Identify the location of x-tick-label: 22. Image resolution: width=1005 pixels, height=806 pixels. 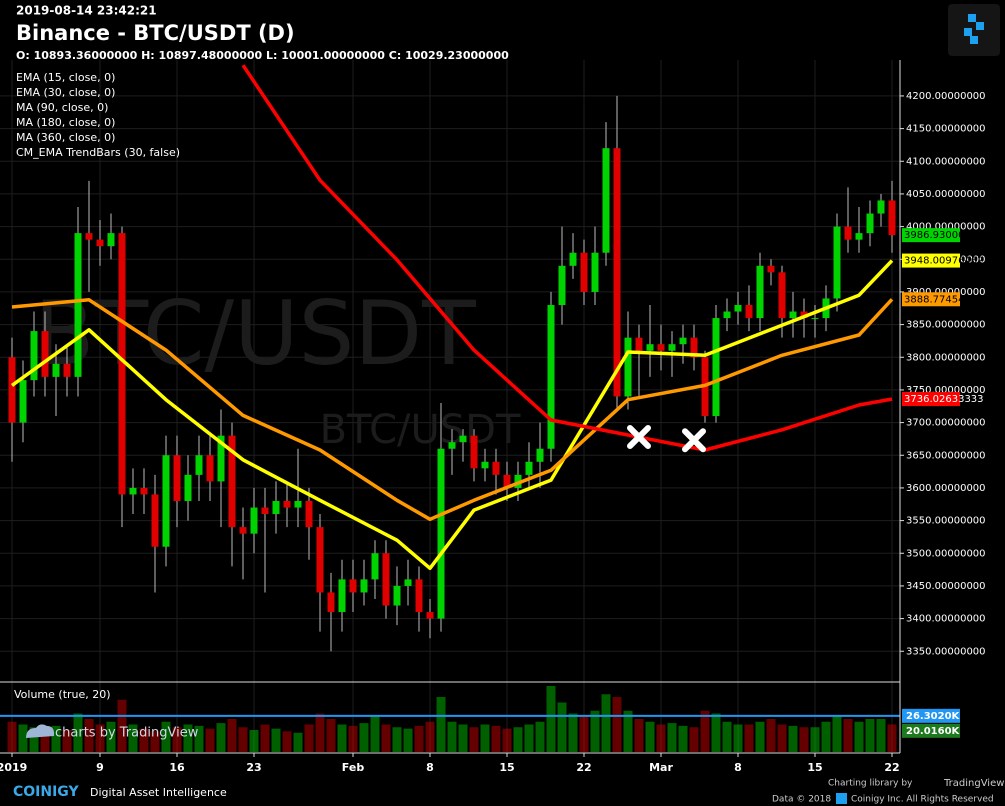
(891, 767).